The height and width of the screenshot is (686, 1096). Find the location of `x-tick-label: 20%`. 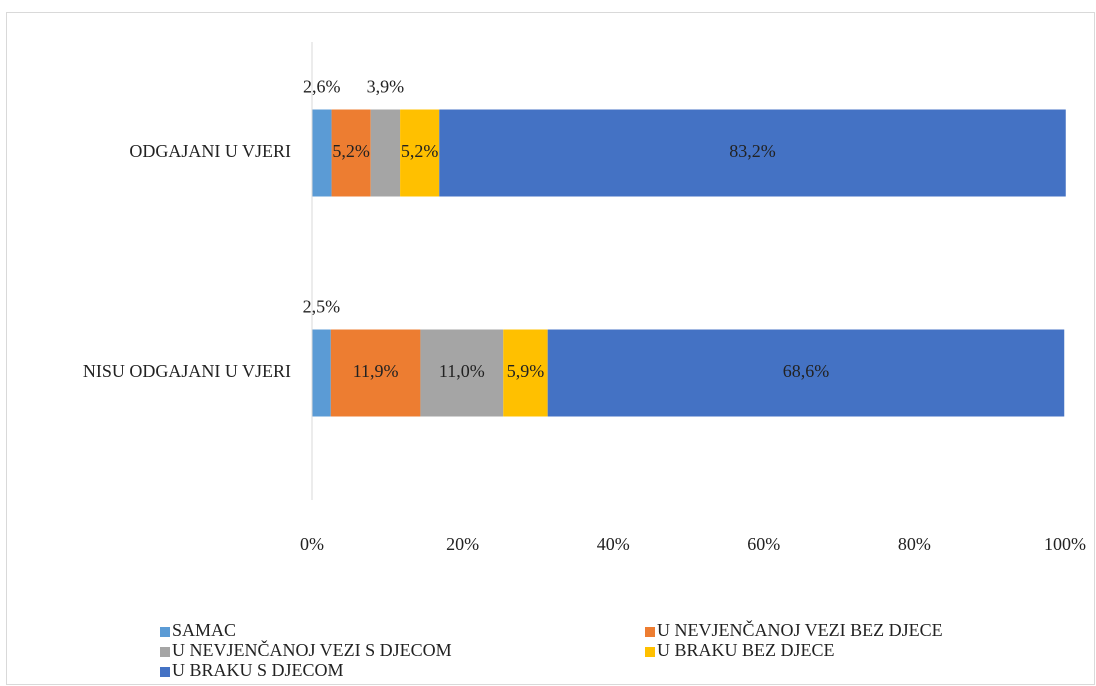

x-tick-label: 20% is located at coordinates (462, 544).